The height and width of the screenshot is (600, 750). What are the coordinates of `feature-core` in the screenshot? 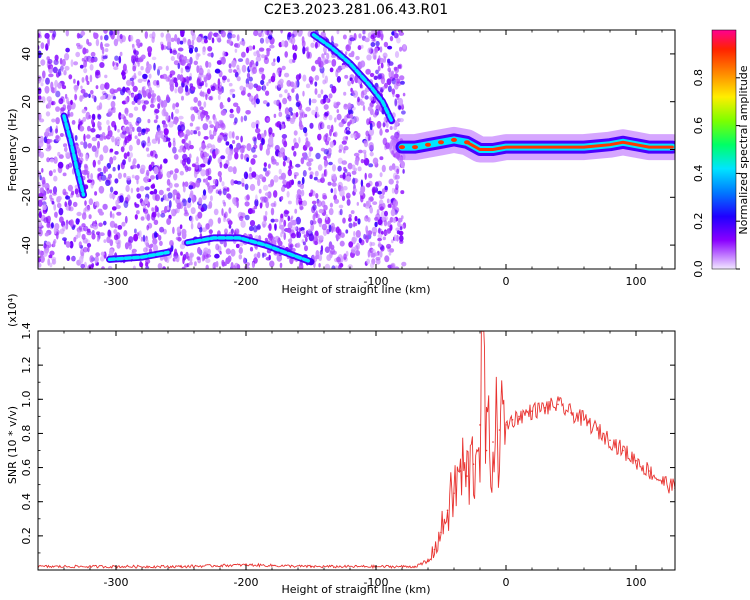 It's located at (569, 145).